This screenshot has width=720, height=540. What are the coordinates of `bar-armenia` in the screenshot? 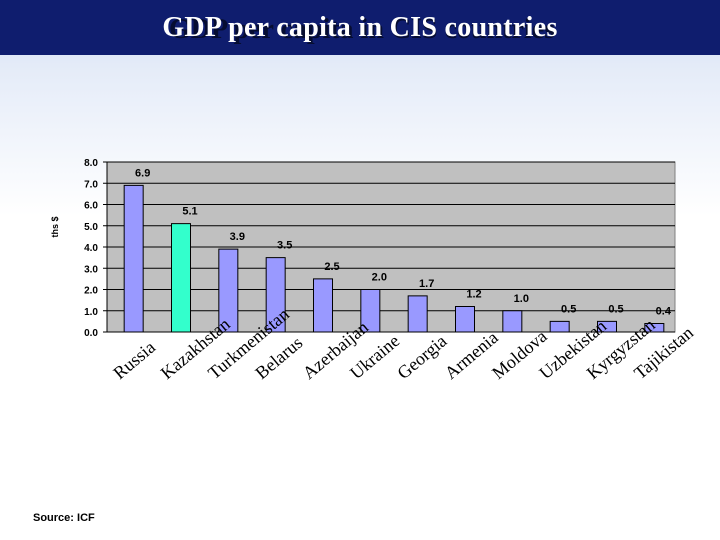 It's located at (465, 319).